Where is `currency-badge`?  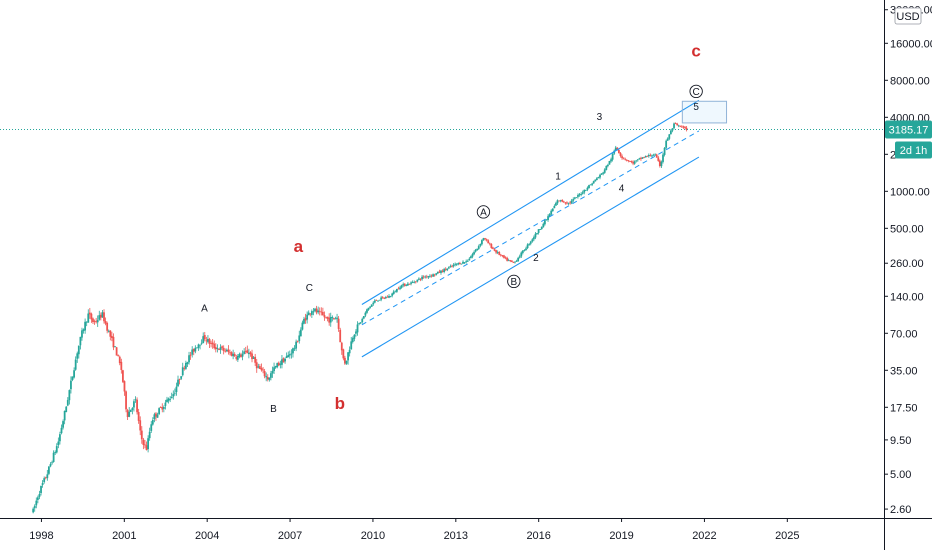 currency-badge is located at coordinates (908, 16).